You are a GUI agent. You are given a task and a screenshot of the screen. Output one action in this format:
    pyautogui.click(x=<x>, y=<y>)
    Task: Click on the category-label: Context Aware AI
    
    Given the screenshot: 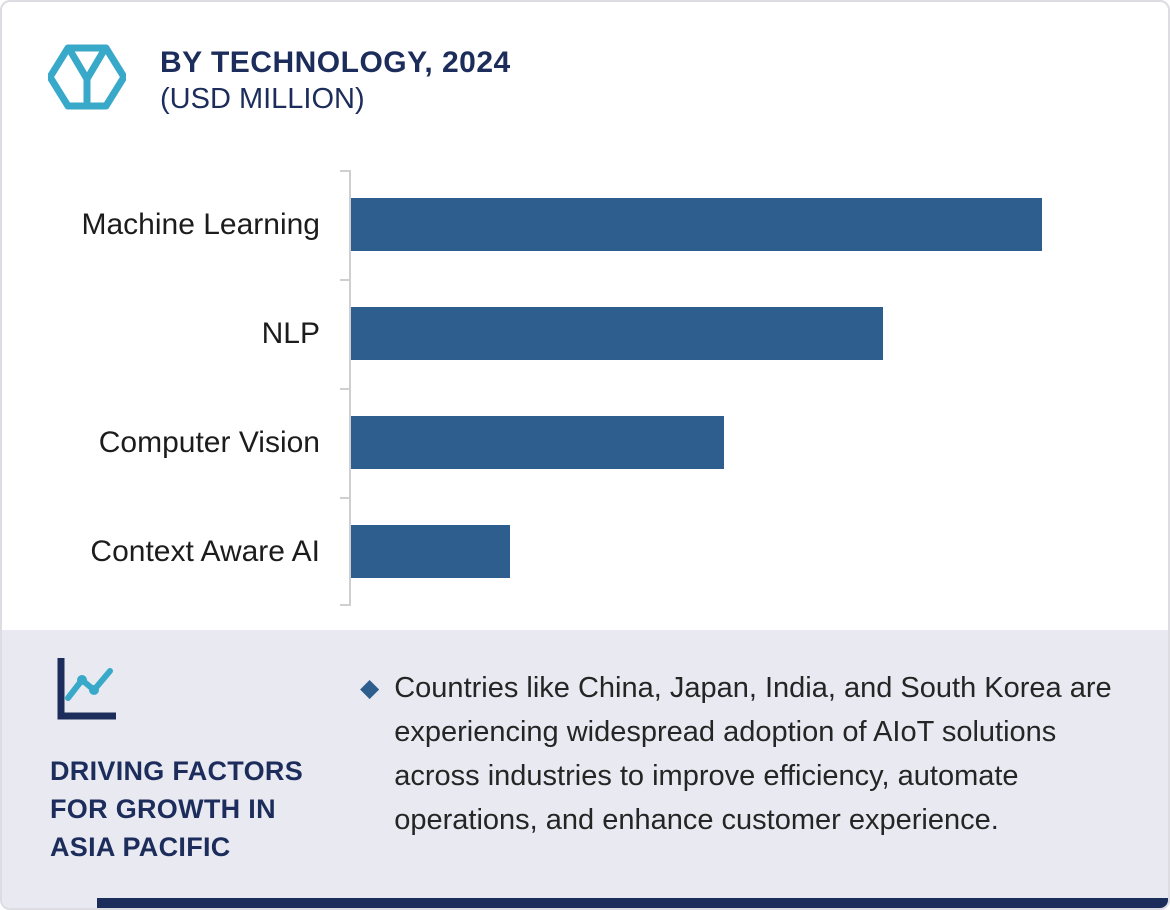 What is the action you would take?
    pyautogui.click(x=205, y=551)
    